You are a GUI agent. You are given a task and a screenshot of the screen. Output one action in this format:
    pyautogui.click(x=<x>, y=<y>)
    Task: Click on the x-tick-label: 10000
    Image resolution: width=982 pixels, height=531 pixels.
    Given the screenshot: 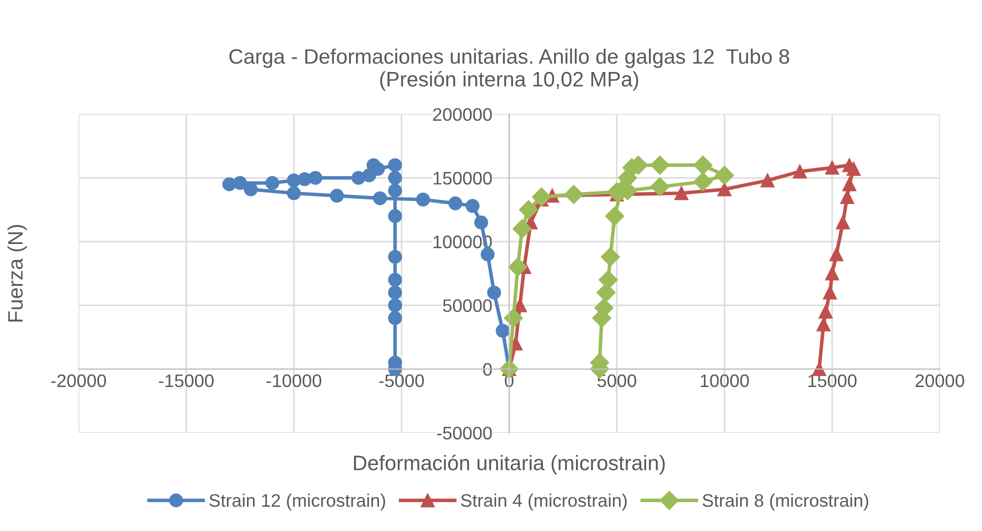 What is the action you would take?
    pyautogui.click(x=724, y=381)
    